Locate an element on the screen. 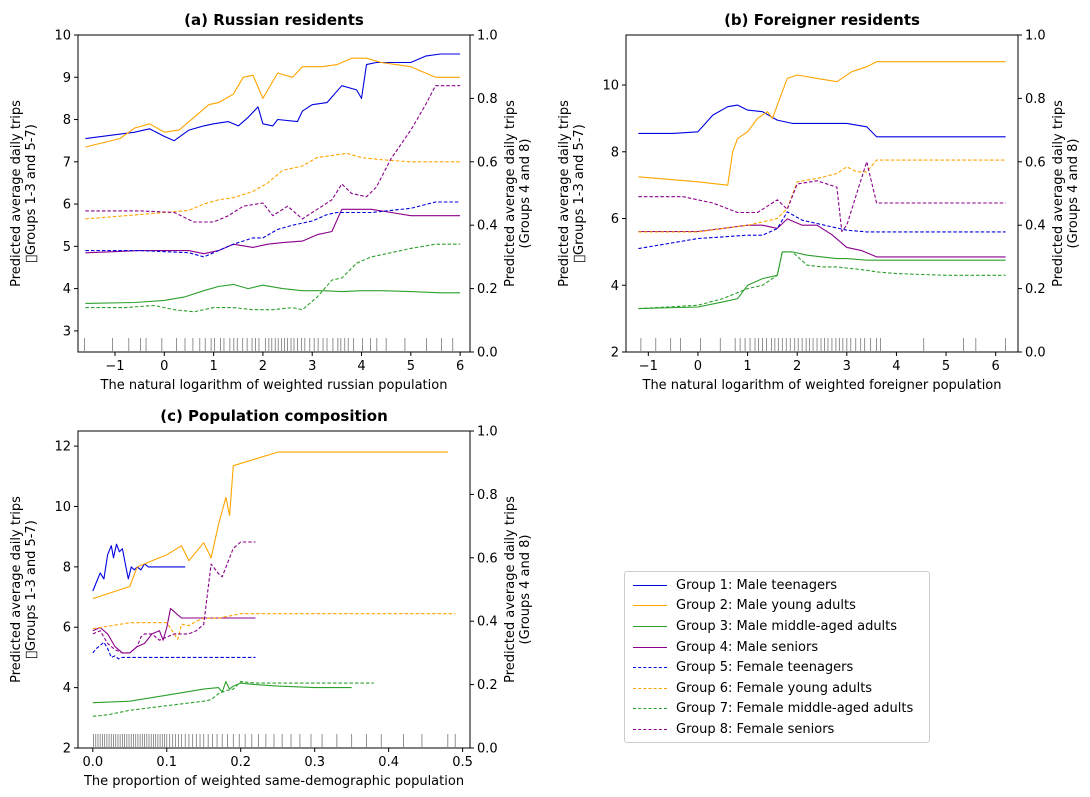 The width and height of the screenshot is (1090, 797). x-tick-label: 4 is located at coordinates (896, 366).